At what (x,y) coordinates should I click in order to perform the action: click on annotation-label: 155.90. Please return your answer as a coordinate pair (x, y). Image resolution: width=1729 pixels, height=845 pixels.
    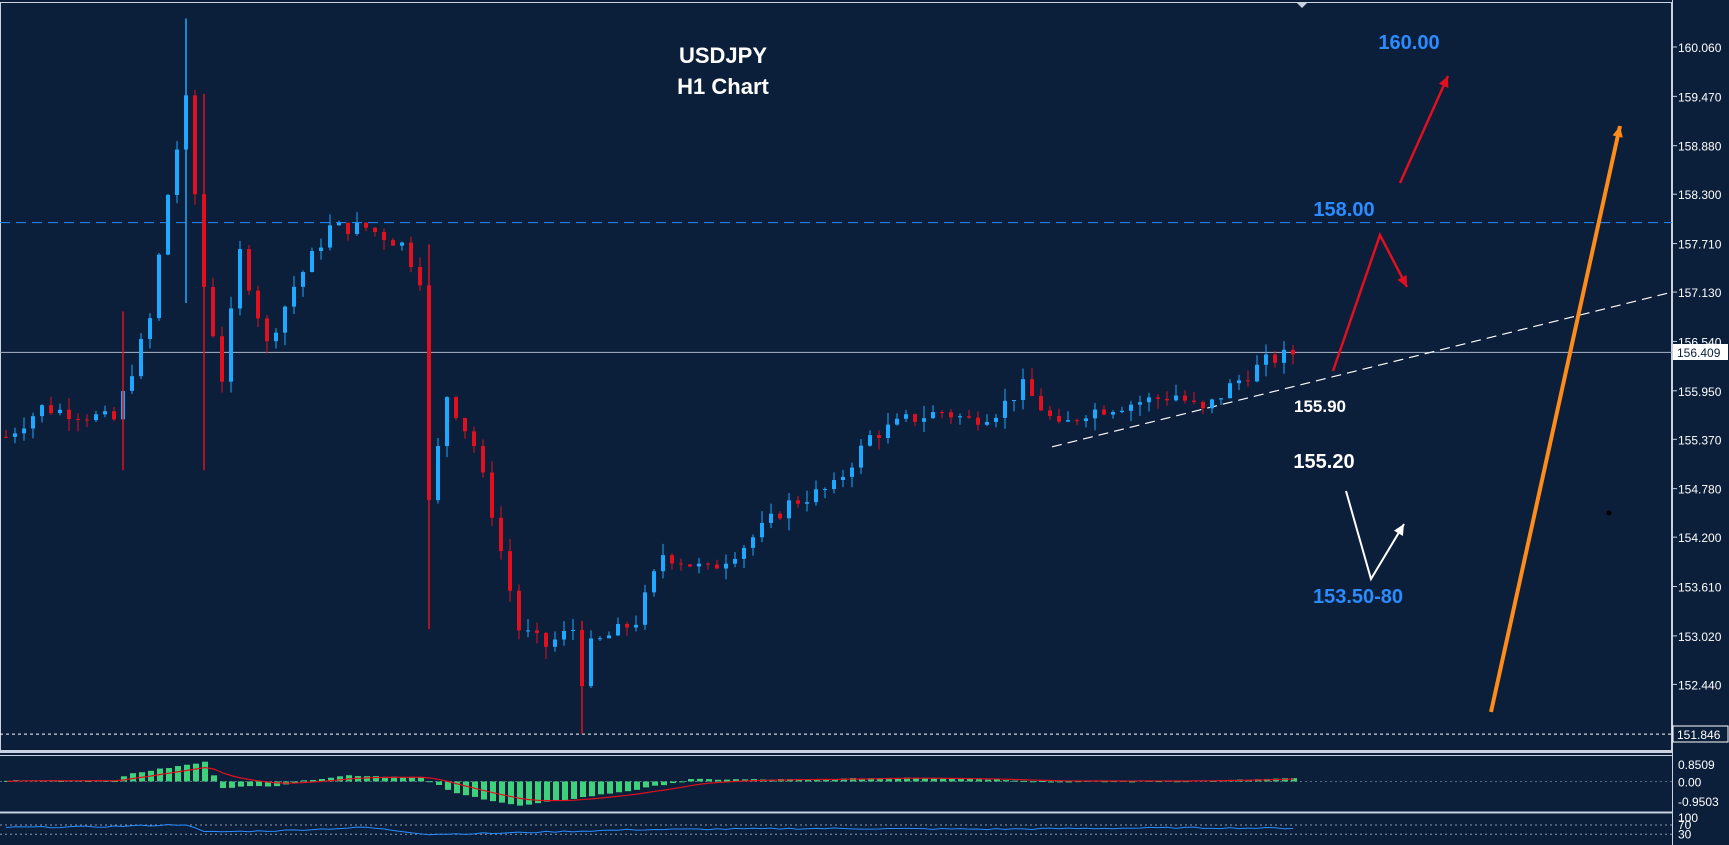
    Looking at the image, I should click on (1320, 406).